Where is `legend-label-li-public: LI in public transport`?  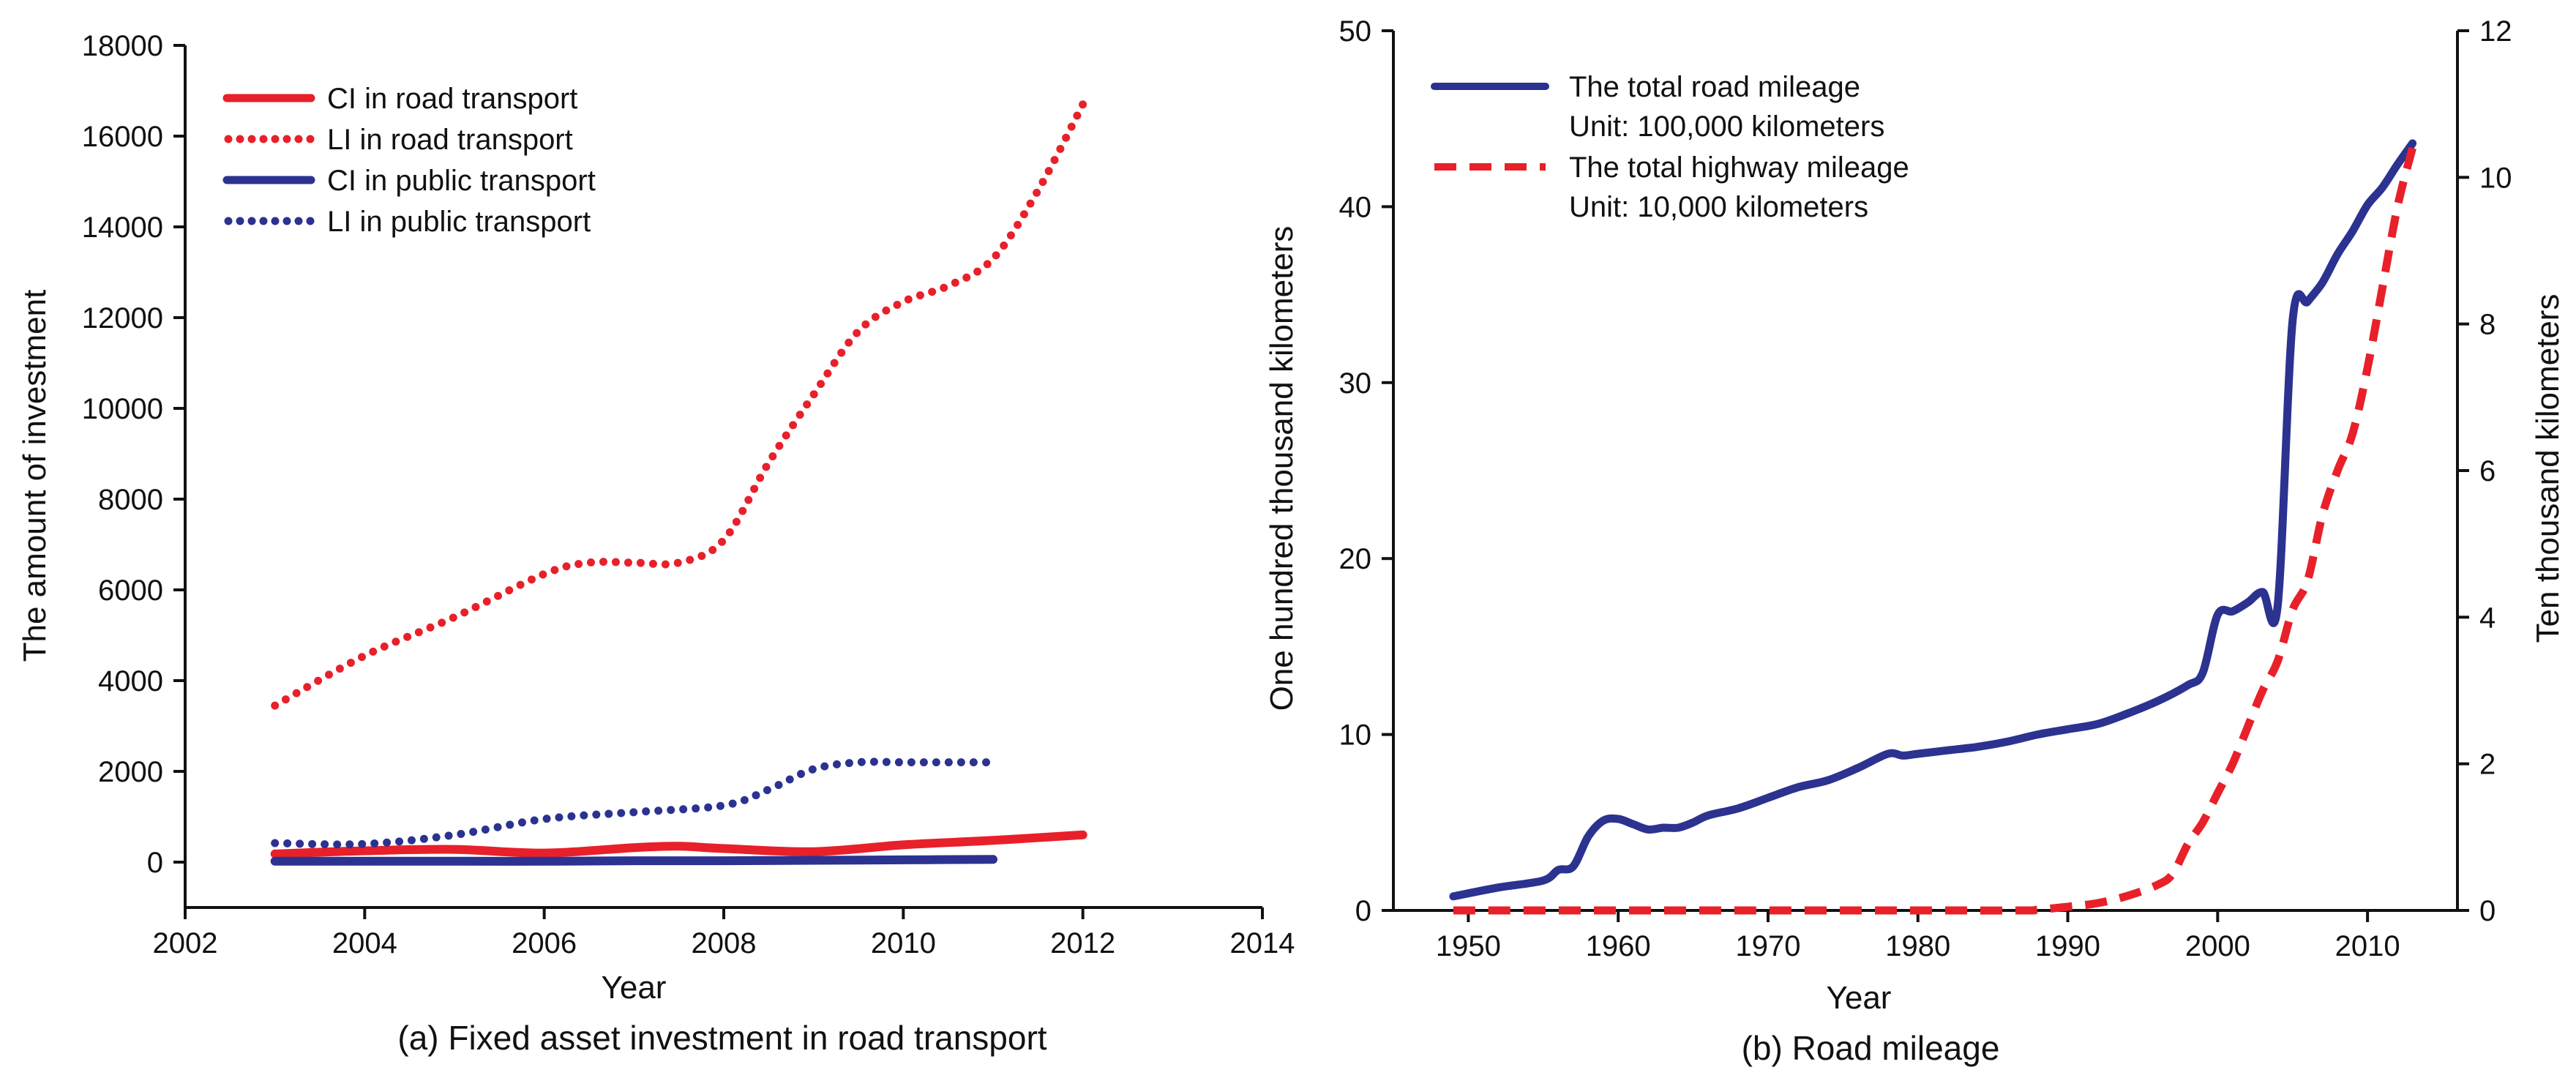 legend-label-li-public: LI in public transport is located at coordinates (459, 222).